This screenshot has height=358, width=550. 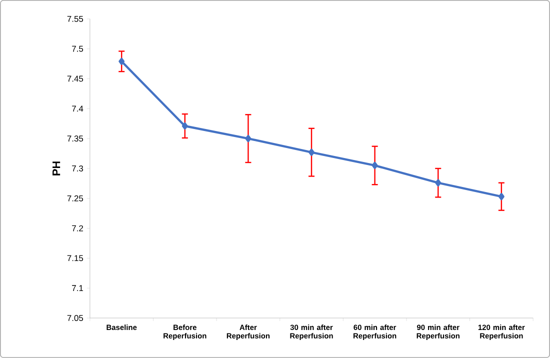 What do you see at coordinates (78, 168) in the screenshot?
I see `y-tick-label: 7.3` at bounding box center [78, 168].